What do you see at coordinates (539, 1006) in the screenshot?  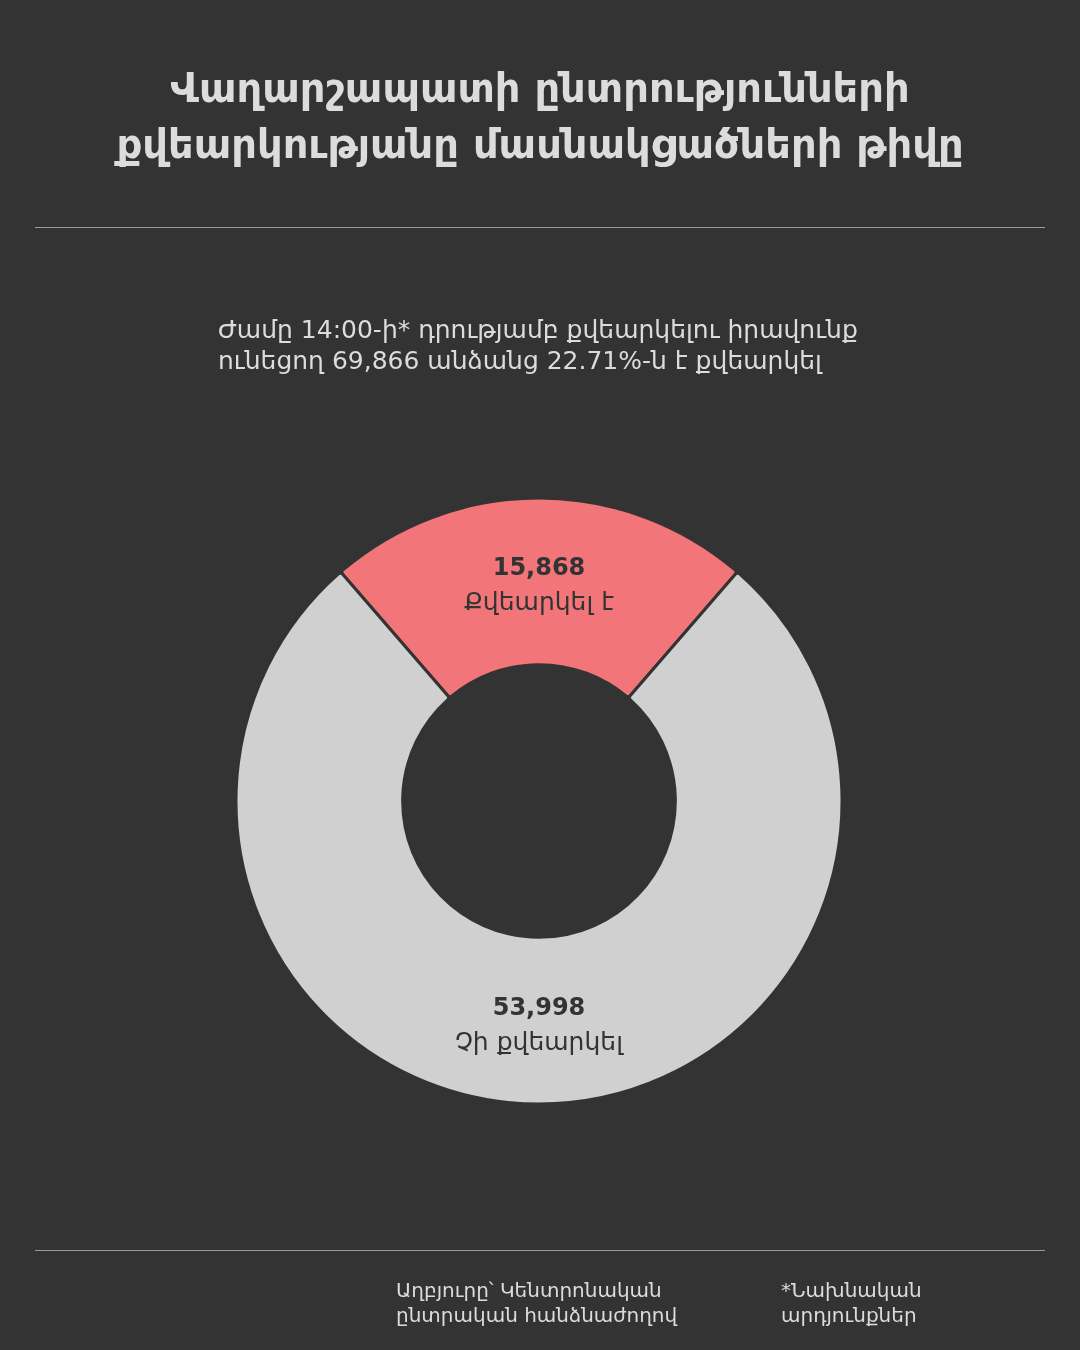 I see `data-label: 53,998` at bounding box center [539, 1006].